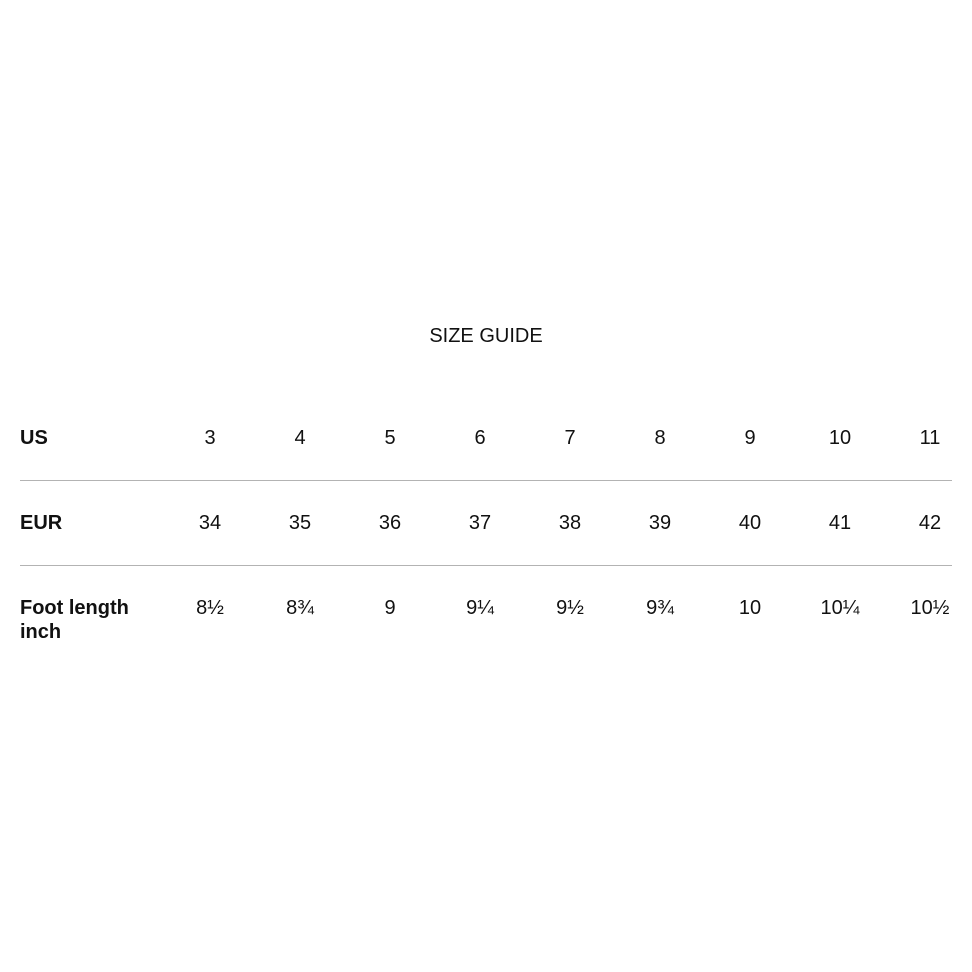 This screenshot has height=972, width=972. What do you see at coordinates (930, 438) in the screenshot?
I see `us-size-value: 11` at bounding box center [930, 438].